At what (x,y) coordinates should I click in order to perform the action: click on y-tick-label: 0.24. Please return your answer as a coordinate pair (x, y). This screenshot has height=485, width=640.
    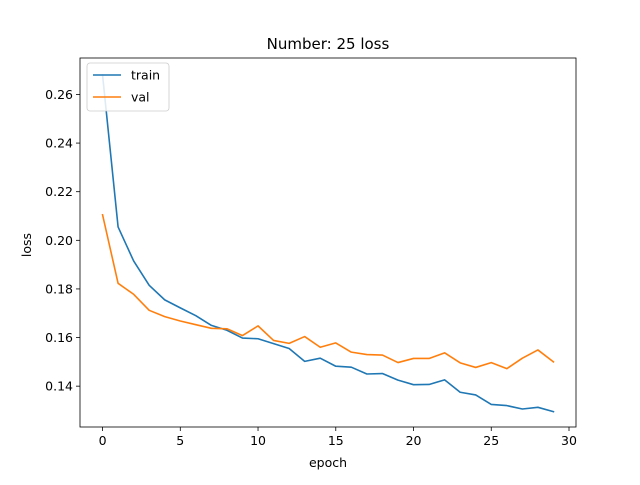
    Looking at the image, I should click on (59, 143).